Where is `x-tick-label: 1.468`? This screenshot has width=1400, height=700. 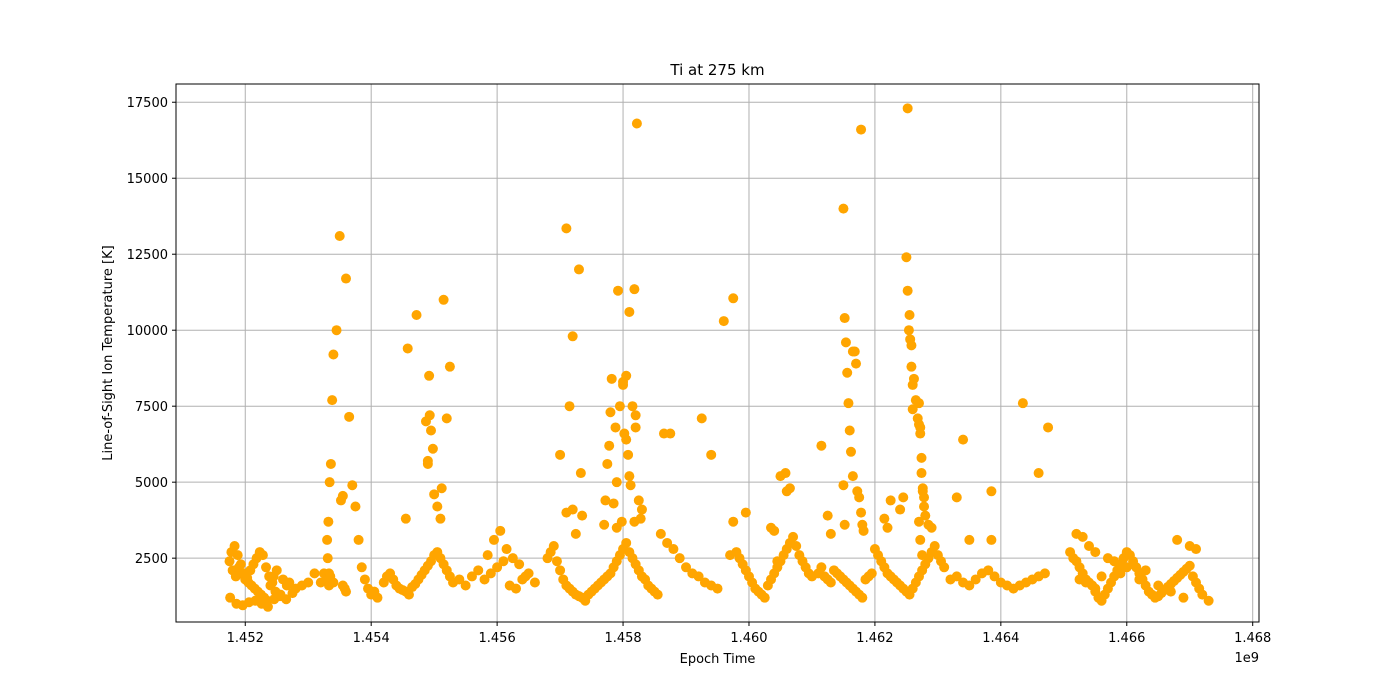
x-tick-label: 1.468 is located at coordinates (1252, 638).